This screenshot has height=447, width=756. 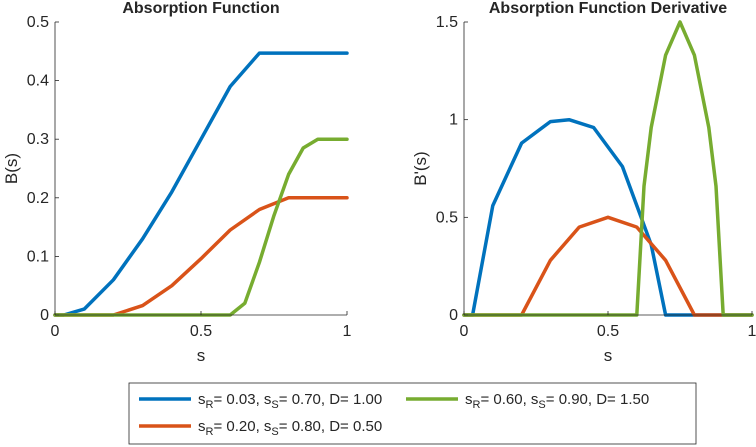 What do you see at coordinates (55, 331) in the screenshot?
I see `left-x-tick-label: 0` at bounding box center [55, 331].